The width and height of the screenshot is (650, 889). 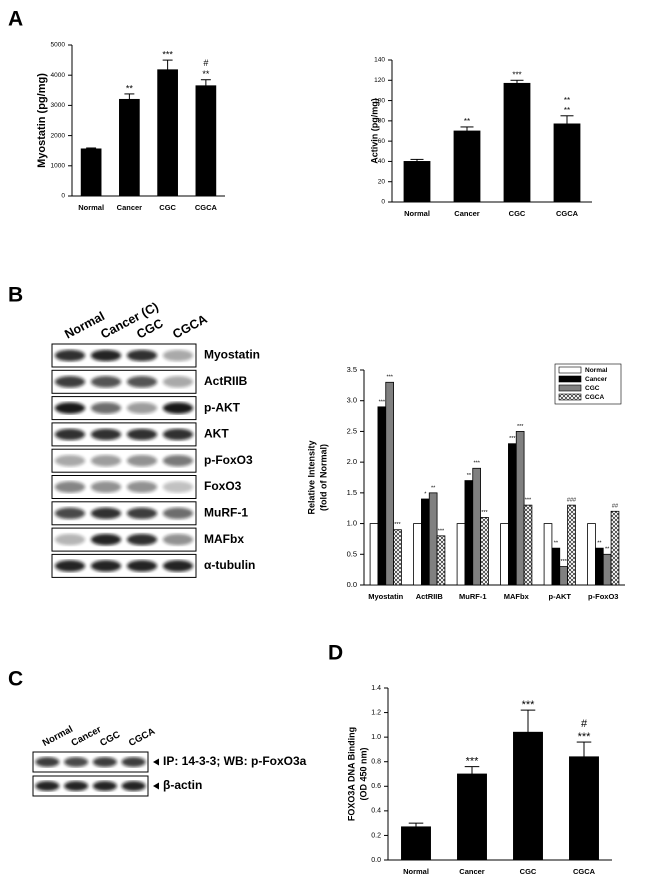 I want to click on y-tick-label: 120, so click(x=379, y=80).